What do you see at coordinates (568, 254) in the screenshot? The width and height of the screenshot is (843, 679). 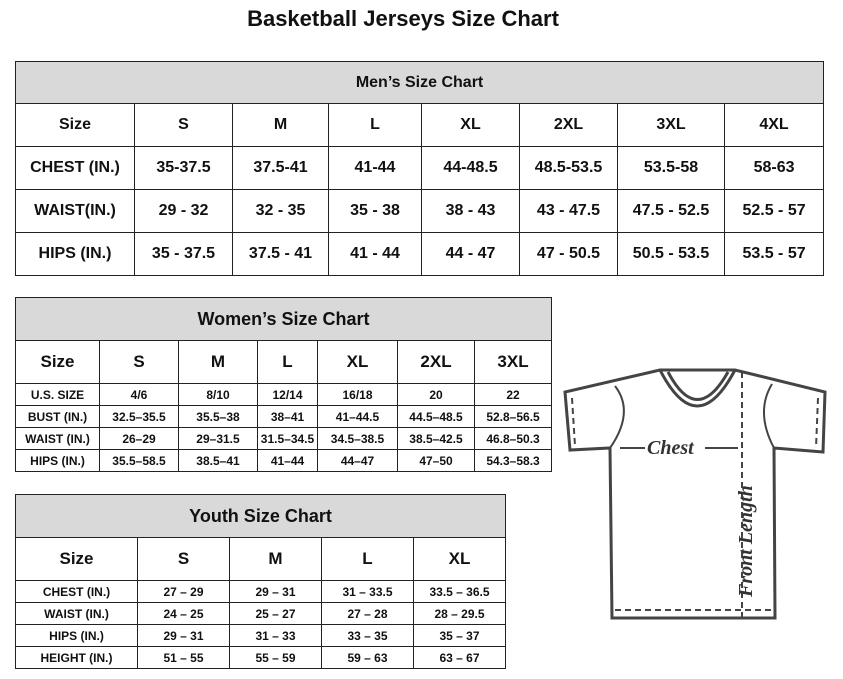 I see `table-cell: 47 - 50.5` at bounding box center [568, 254].